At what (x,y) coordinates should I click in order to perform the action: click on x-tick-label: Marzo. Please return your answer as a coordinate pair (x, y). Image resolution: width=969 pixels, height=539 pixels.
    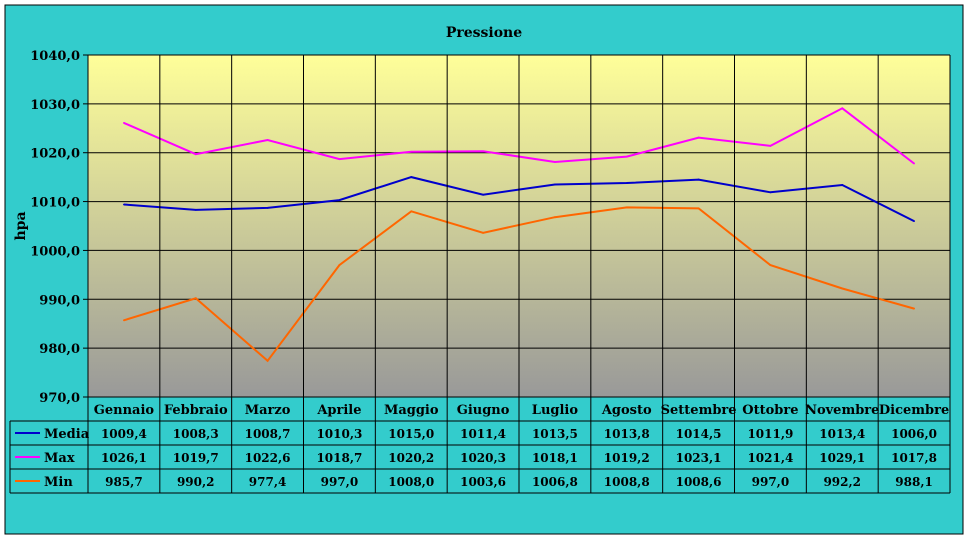
    Looking at the image, I should click on (268, 410).